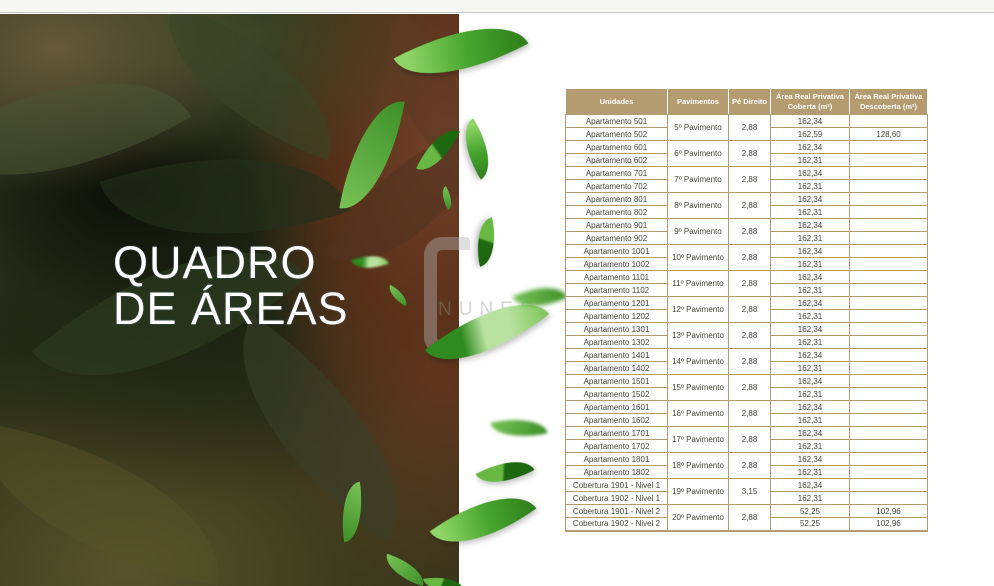 The image size is (994, 586). Describe the element at coordinates (888, 511) in the screenshot. I see `cell-area-descoberta: 102,96` at that location.